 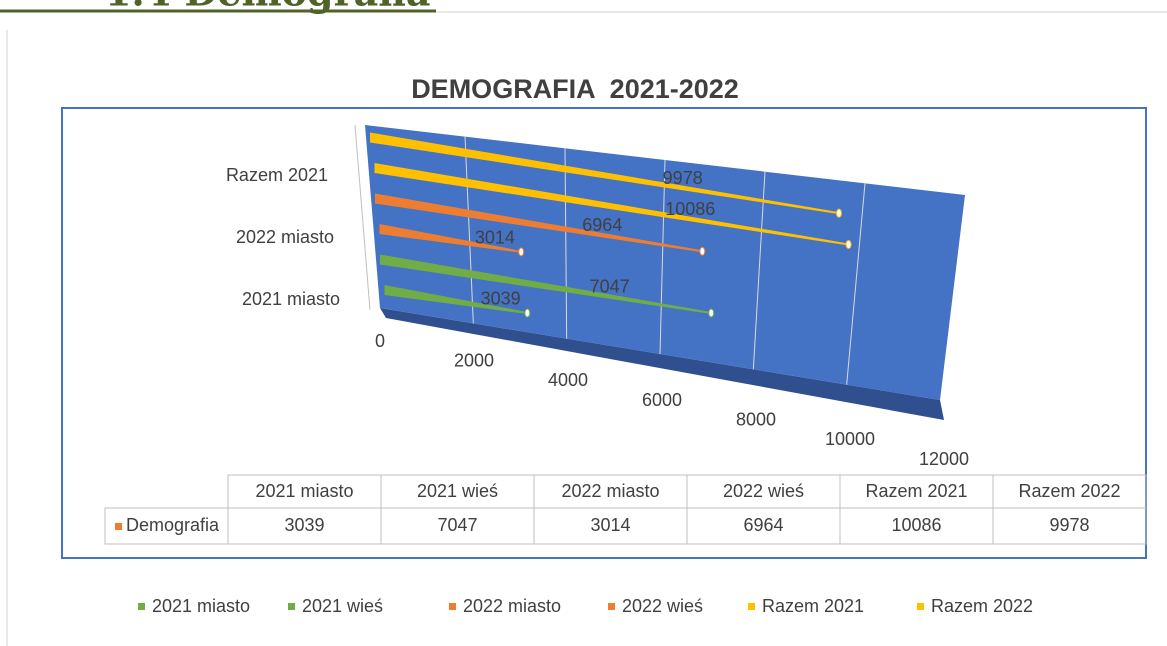 What do you see at coordinates (756, 419) in the screenshot?
I see `x-tick-label: 8000` at bounding box center [756, 419].